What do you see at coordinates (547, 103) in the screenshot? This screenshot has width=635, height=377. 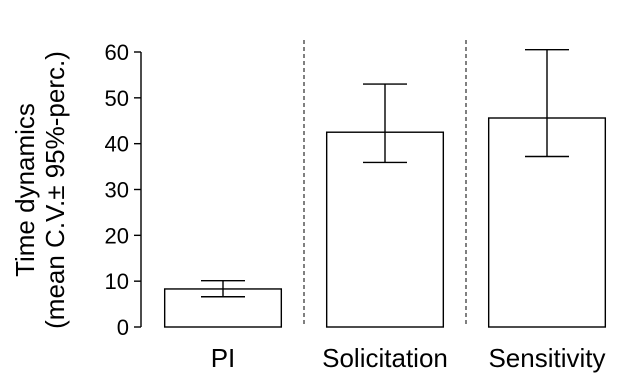 I see `error-bar-sensitivity` at bounding box center [547, 103].